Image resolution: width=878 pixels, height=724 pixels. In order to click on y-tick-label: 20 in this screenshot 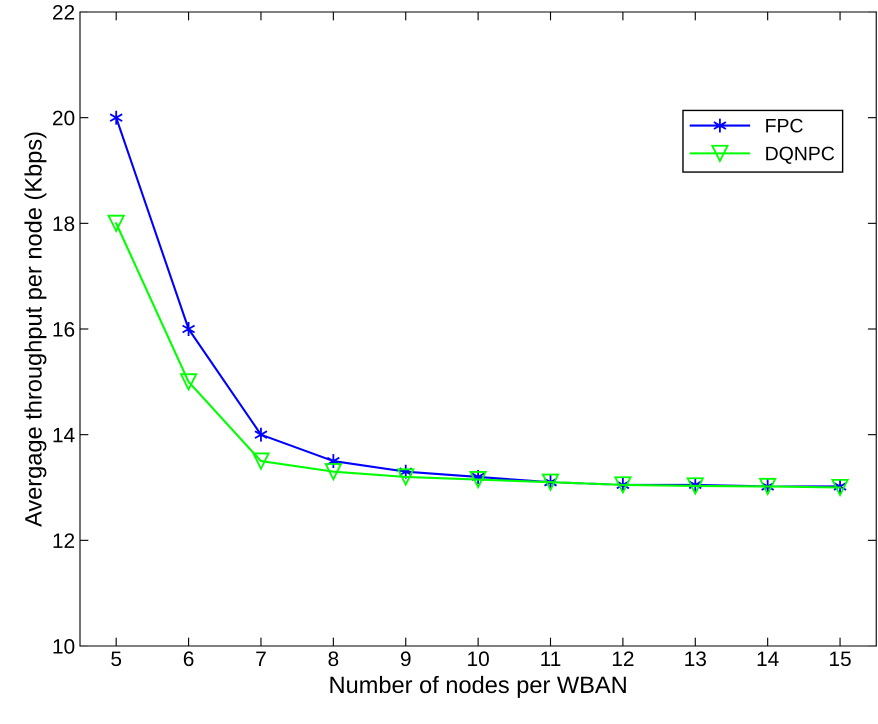, I will do `click(63, 118)`.